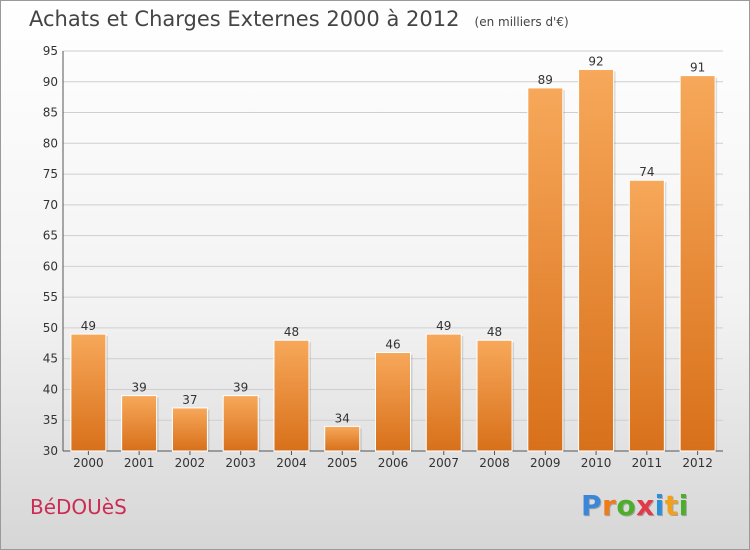 The image size is (750, 550). Describe the element at coordinates (545, 80) in the screenshot. I see `data-label: 89` at that location.